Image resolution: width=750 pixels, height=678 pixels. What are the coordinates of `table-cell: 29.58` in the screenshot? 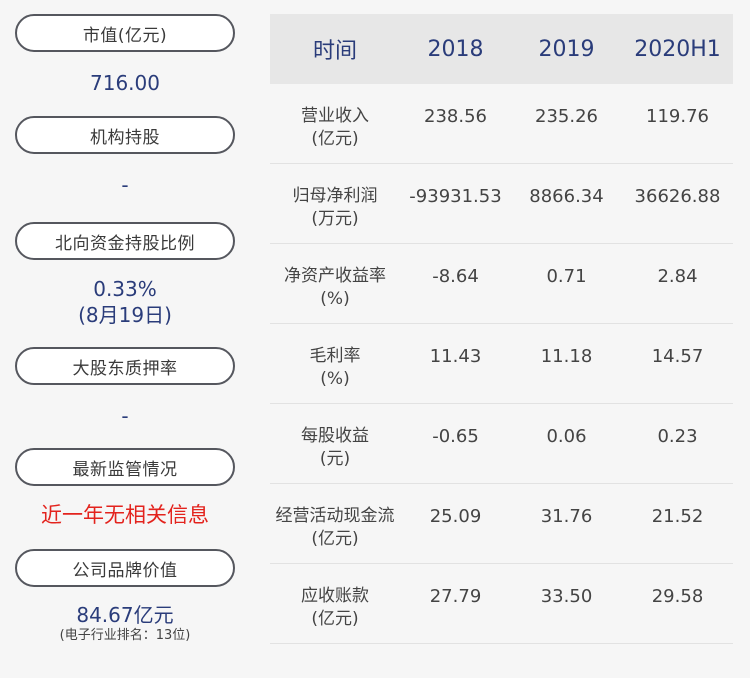 It's located at (677, 596).